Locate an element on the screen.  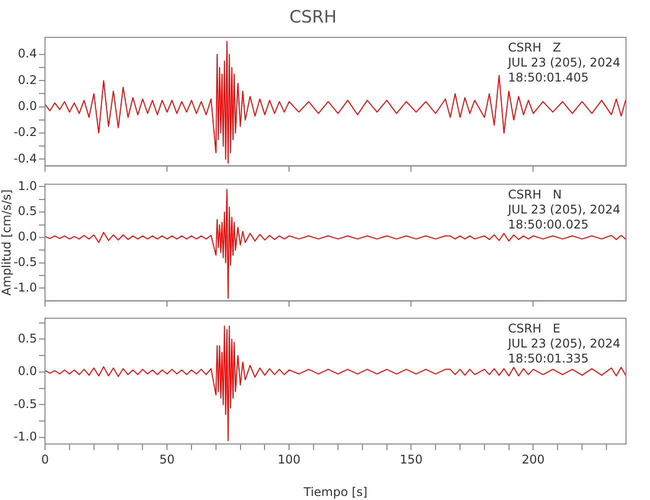
y-axis-title: Amplitud [cm/s/s] is located at coordinates (7, 242).